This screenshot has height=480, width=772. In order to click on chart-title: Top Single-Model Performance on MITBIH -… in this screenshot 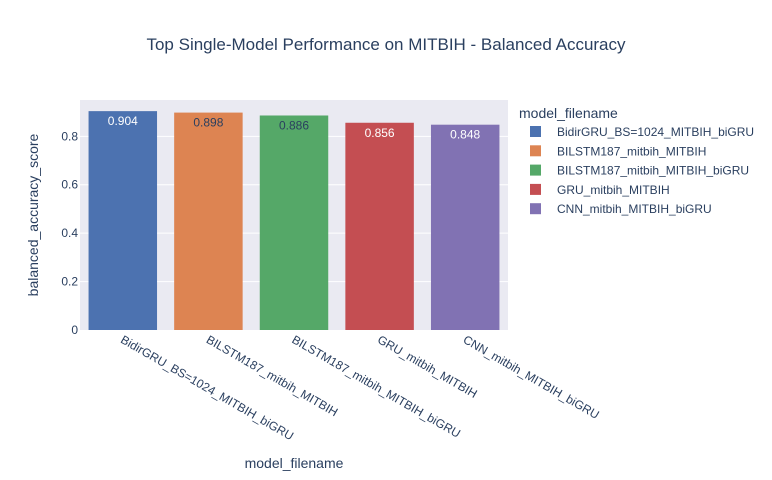, I will do `click(386, 44)`.